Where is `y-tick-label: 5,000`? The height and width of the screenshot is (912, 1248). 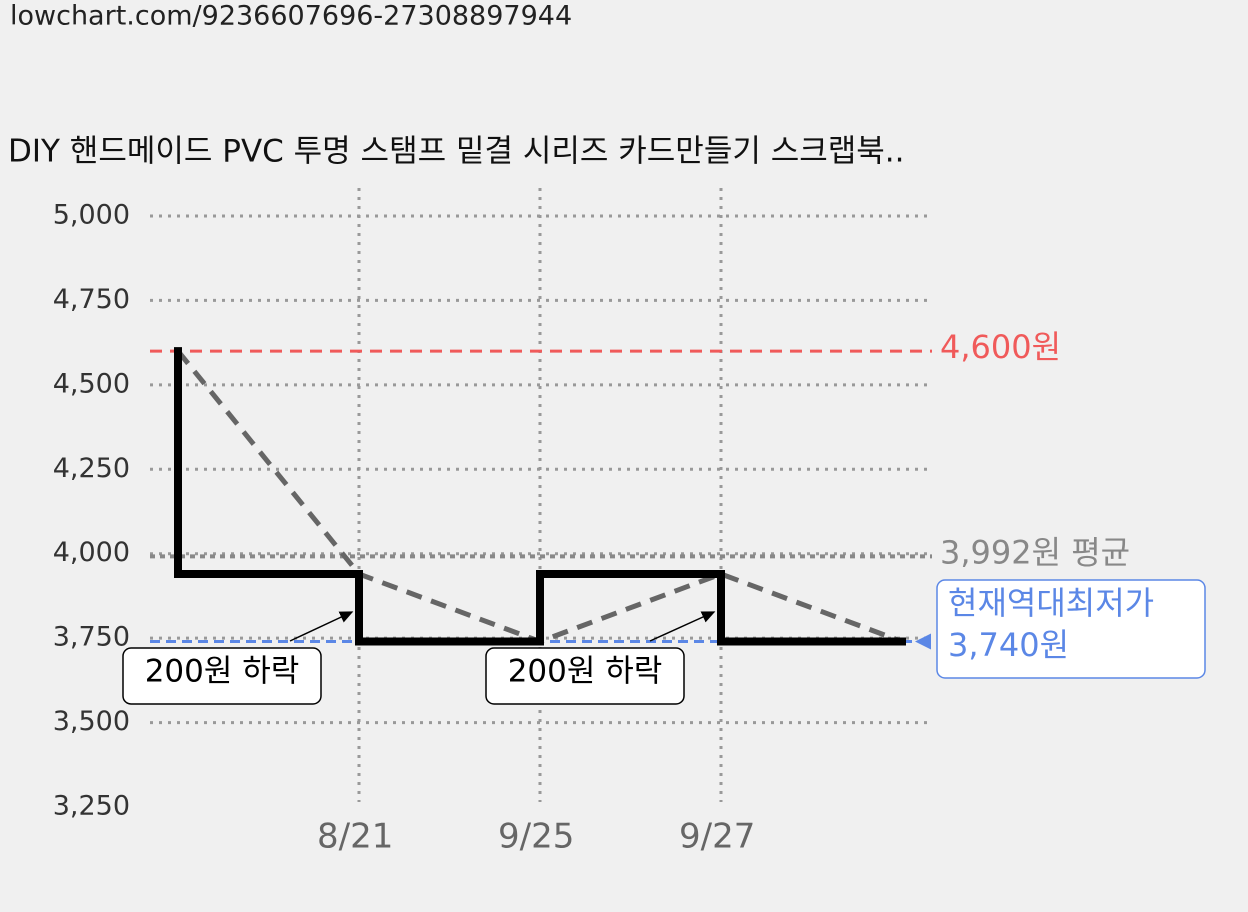 y-tick-label: 5,000 is located at coordinates (91, 215).